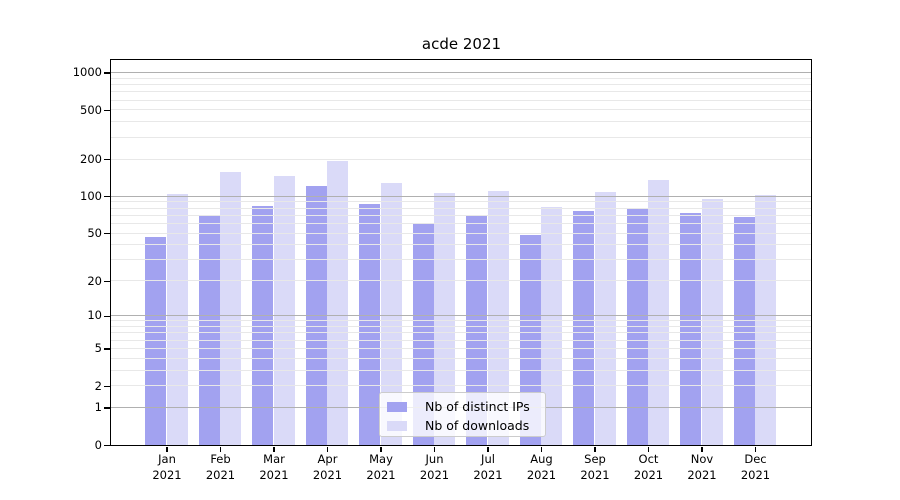 The height and width of the screenshot is (500, 900). I want to click on x-tick-label: Jun 2021, so click(434, 467).